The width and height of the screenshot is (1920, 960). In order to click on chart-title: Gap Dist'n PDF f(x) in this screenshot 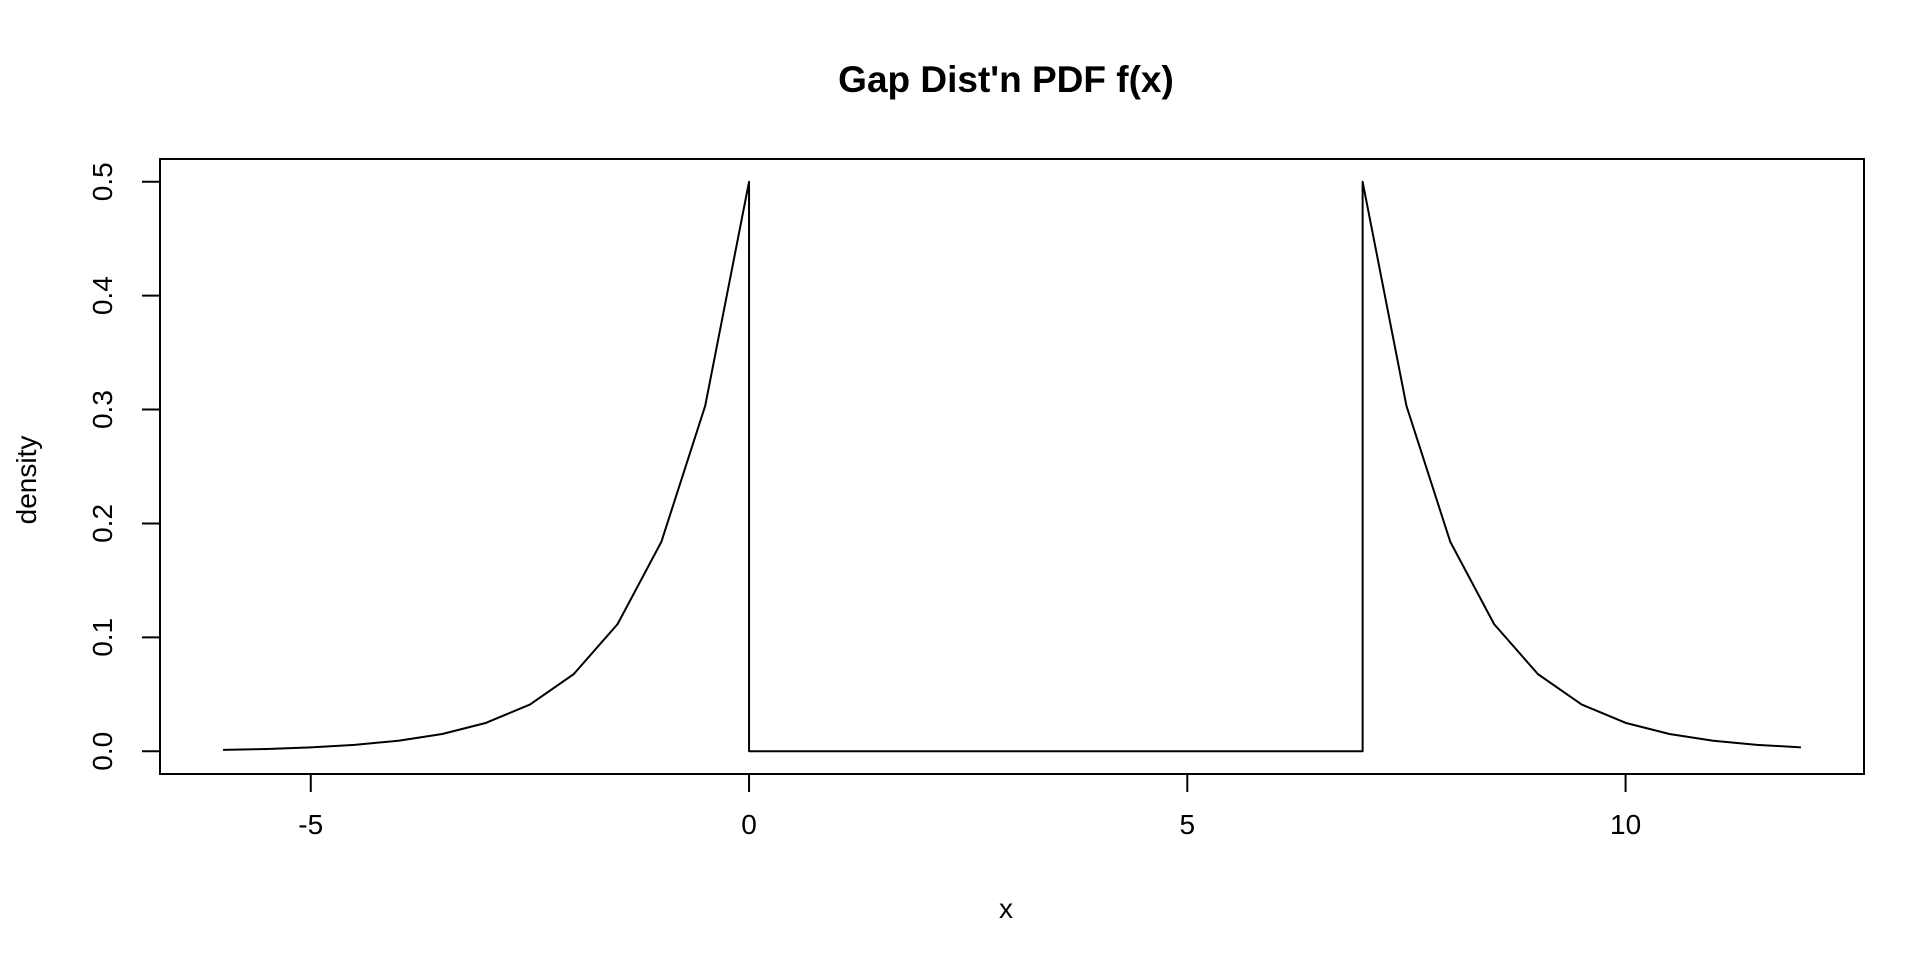, I will do `click(1006, 79)`.